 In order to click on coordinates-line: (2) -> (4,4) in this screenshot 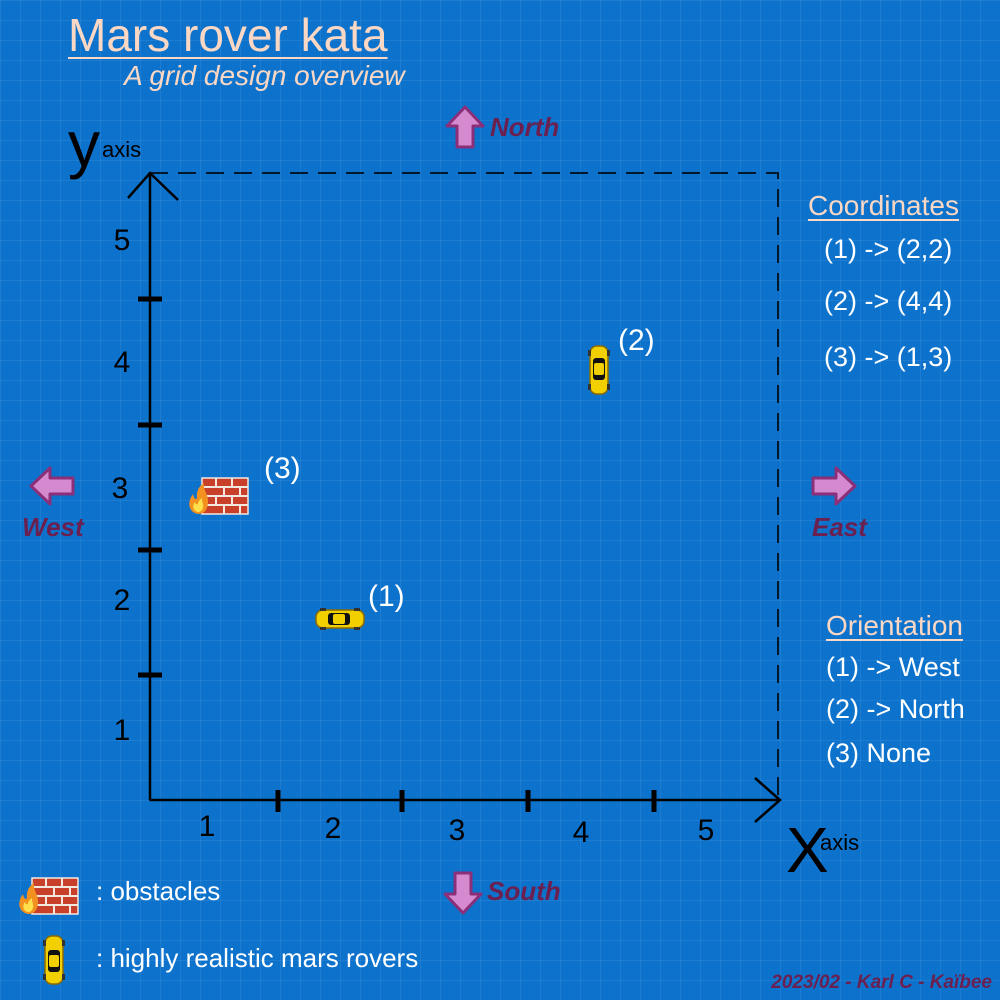, I will do `click(888, 301)`.